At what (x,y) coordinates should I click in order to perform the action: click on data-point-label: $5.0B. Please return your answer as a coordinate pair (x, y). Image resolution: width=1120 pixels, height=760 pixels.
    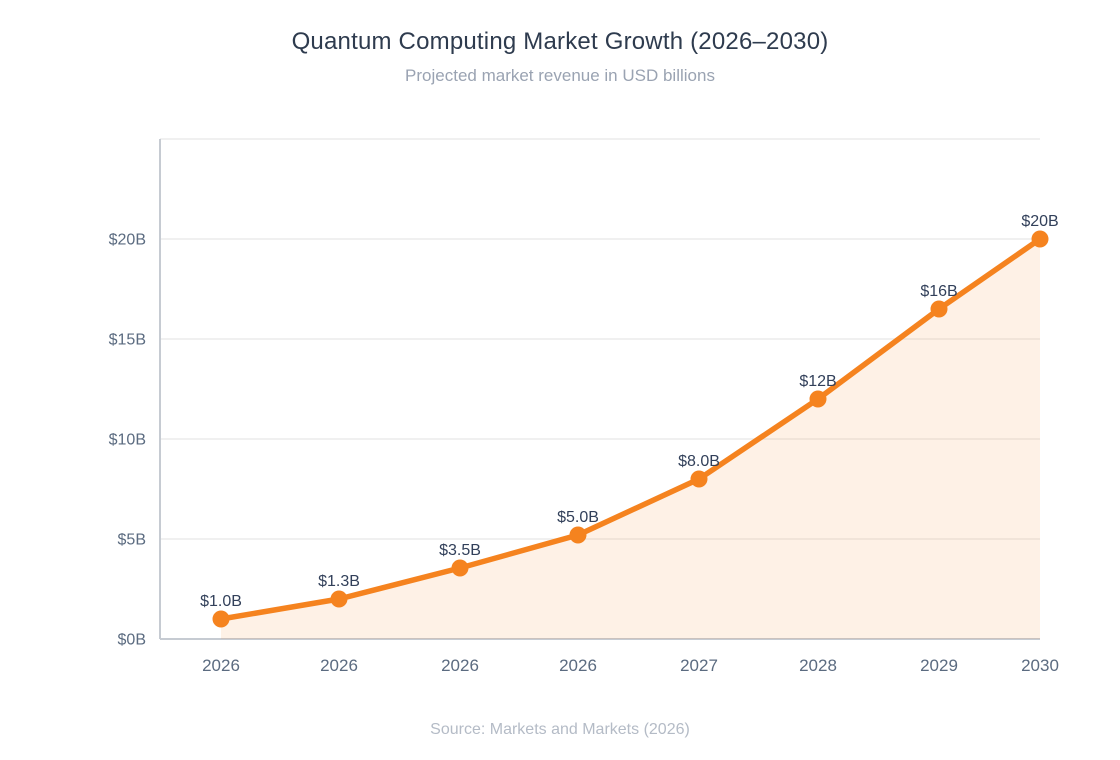
    Looking at the image, I should click on (578, 517).